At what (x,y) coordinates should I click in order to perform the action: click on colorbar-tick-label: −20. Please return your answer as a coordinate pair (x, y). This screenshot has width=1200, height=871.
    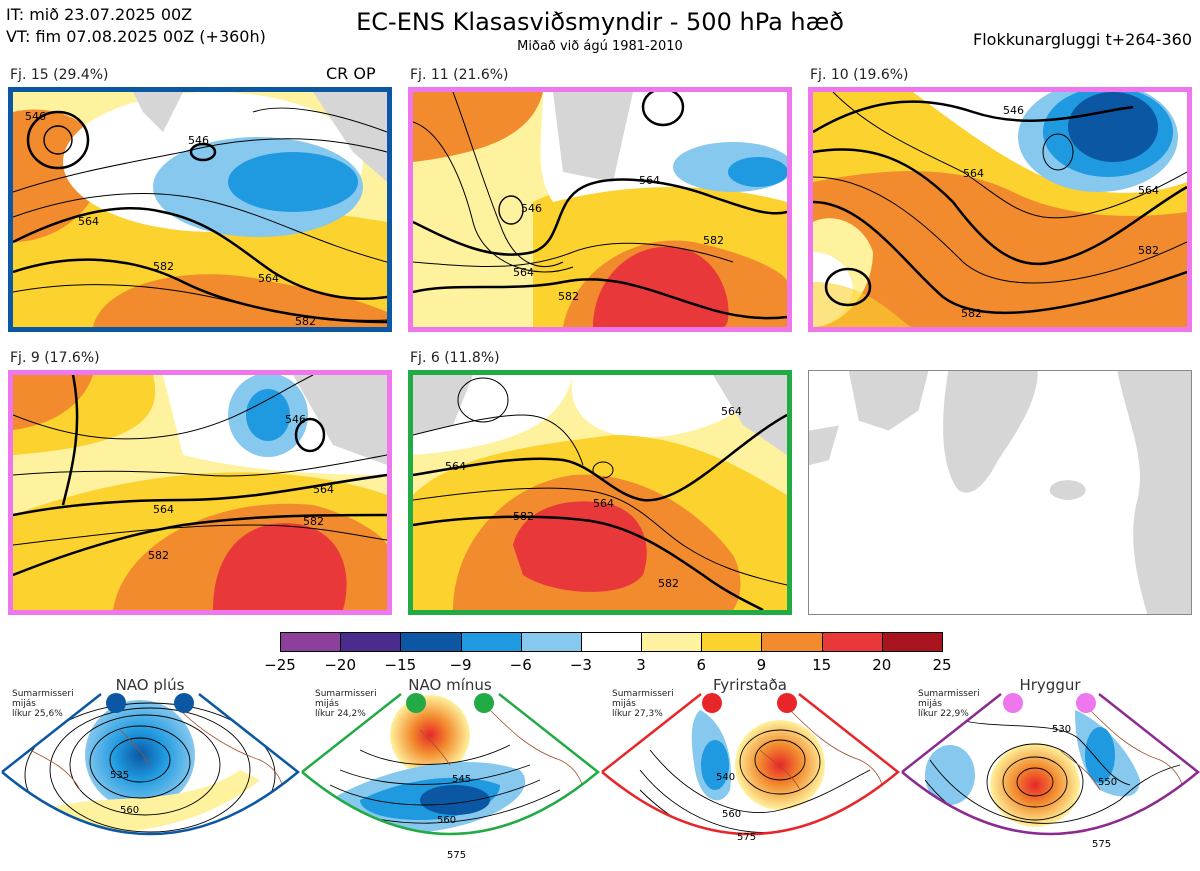
    Looking at the image, I should click on (340, 665).